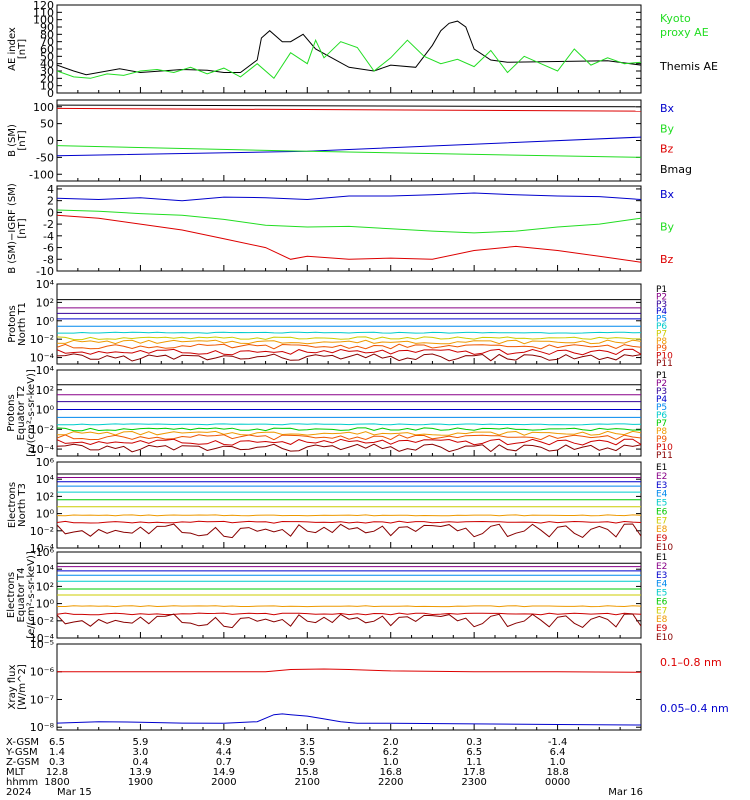 The width and height of the screenshot is (750, 800). I want to click on y-tick-label: -10, so click(45, 271).